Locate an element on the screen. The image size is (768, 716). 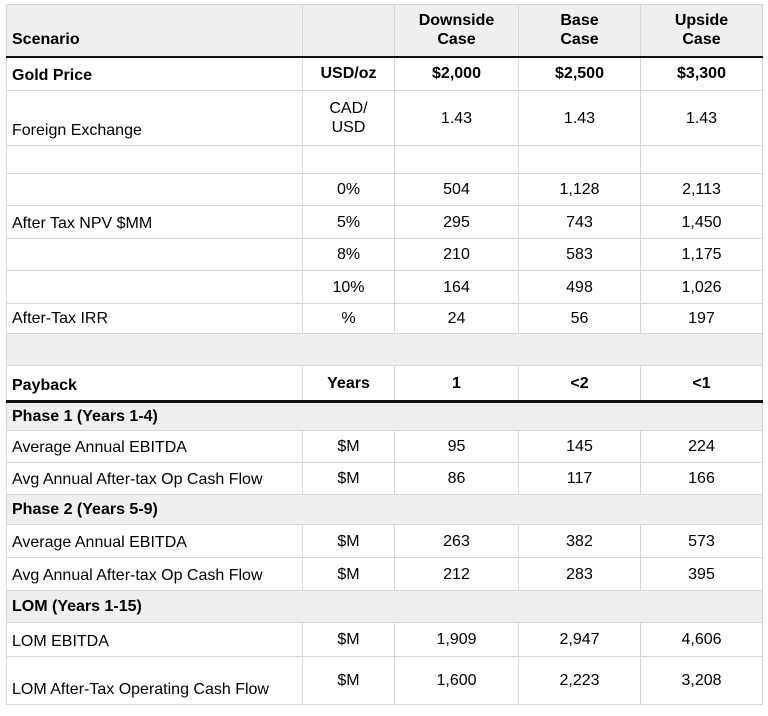
value-downside-case is located at coordinates (456, 159).